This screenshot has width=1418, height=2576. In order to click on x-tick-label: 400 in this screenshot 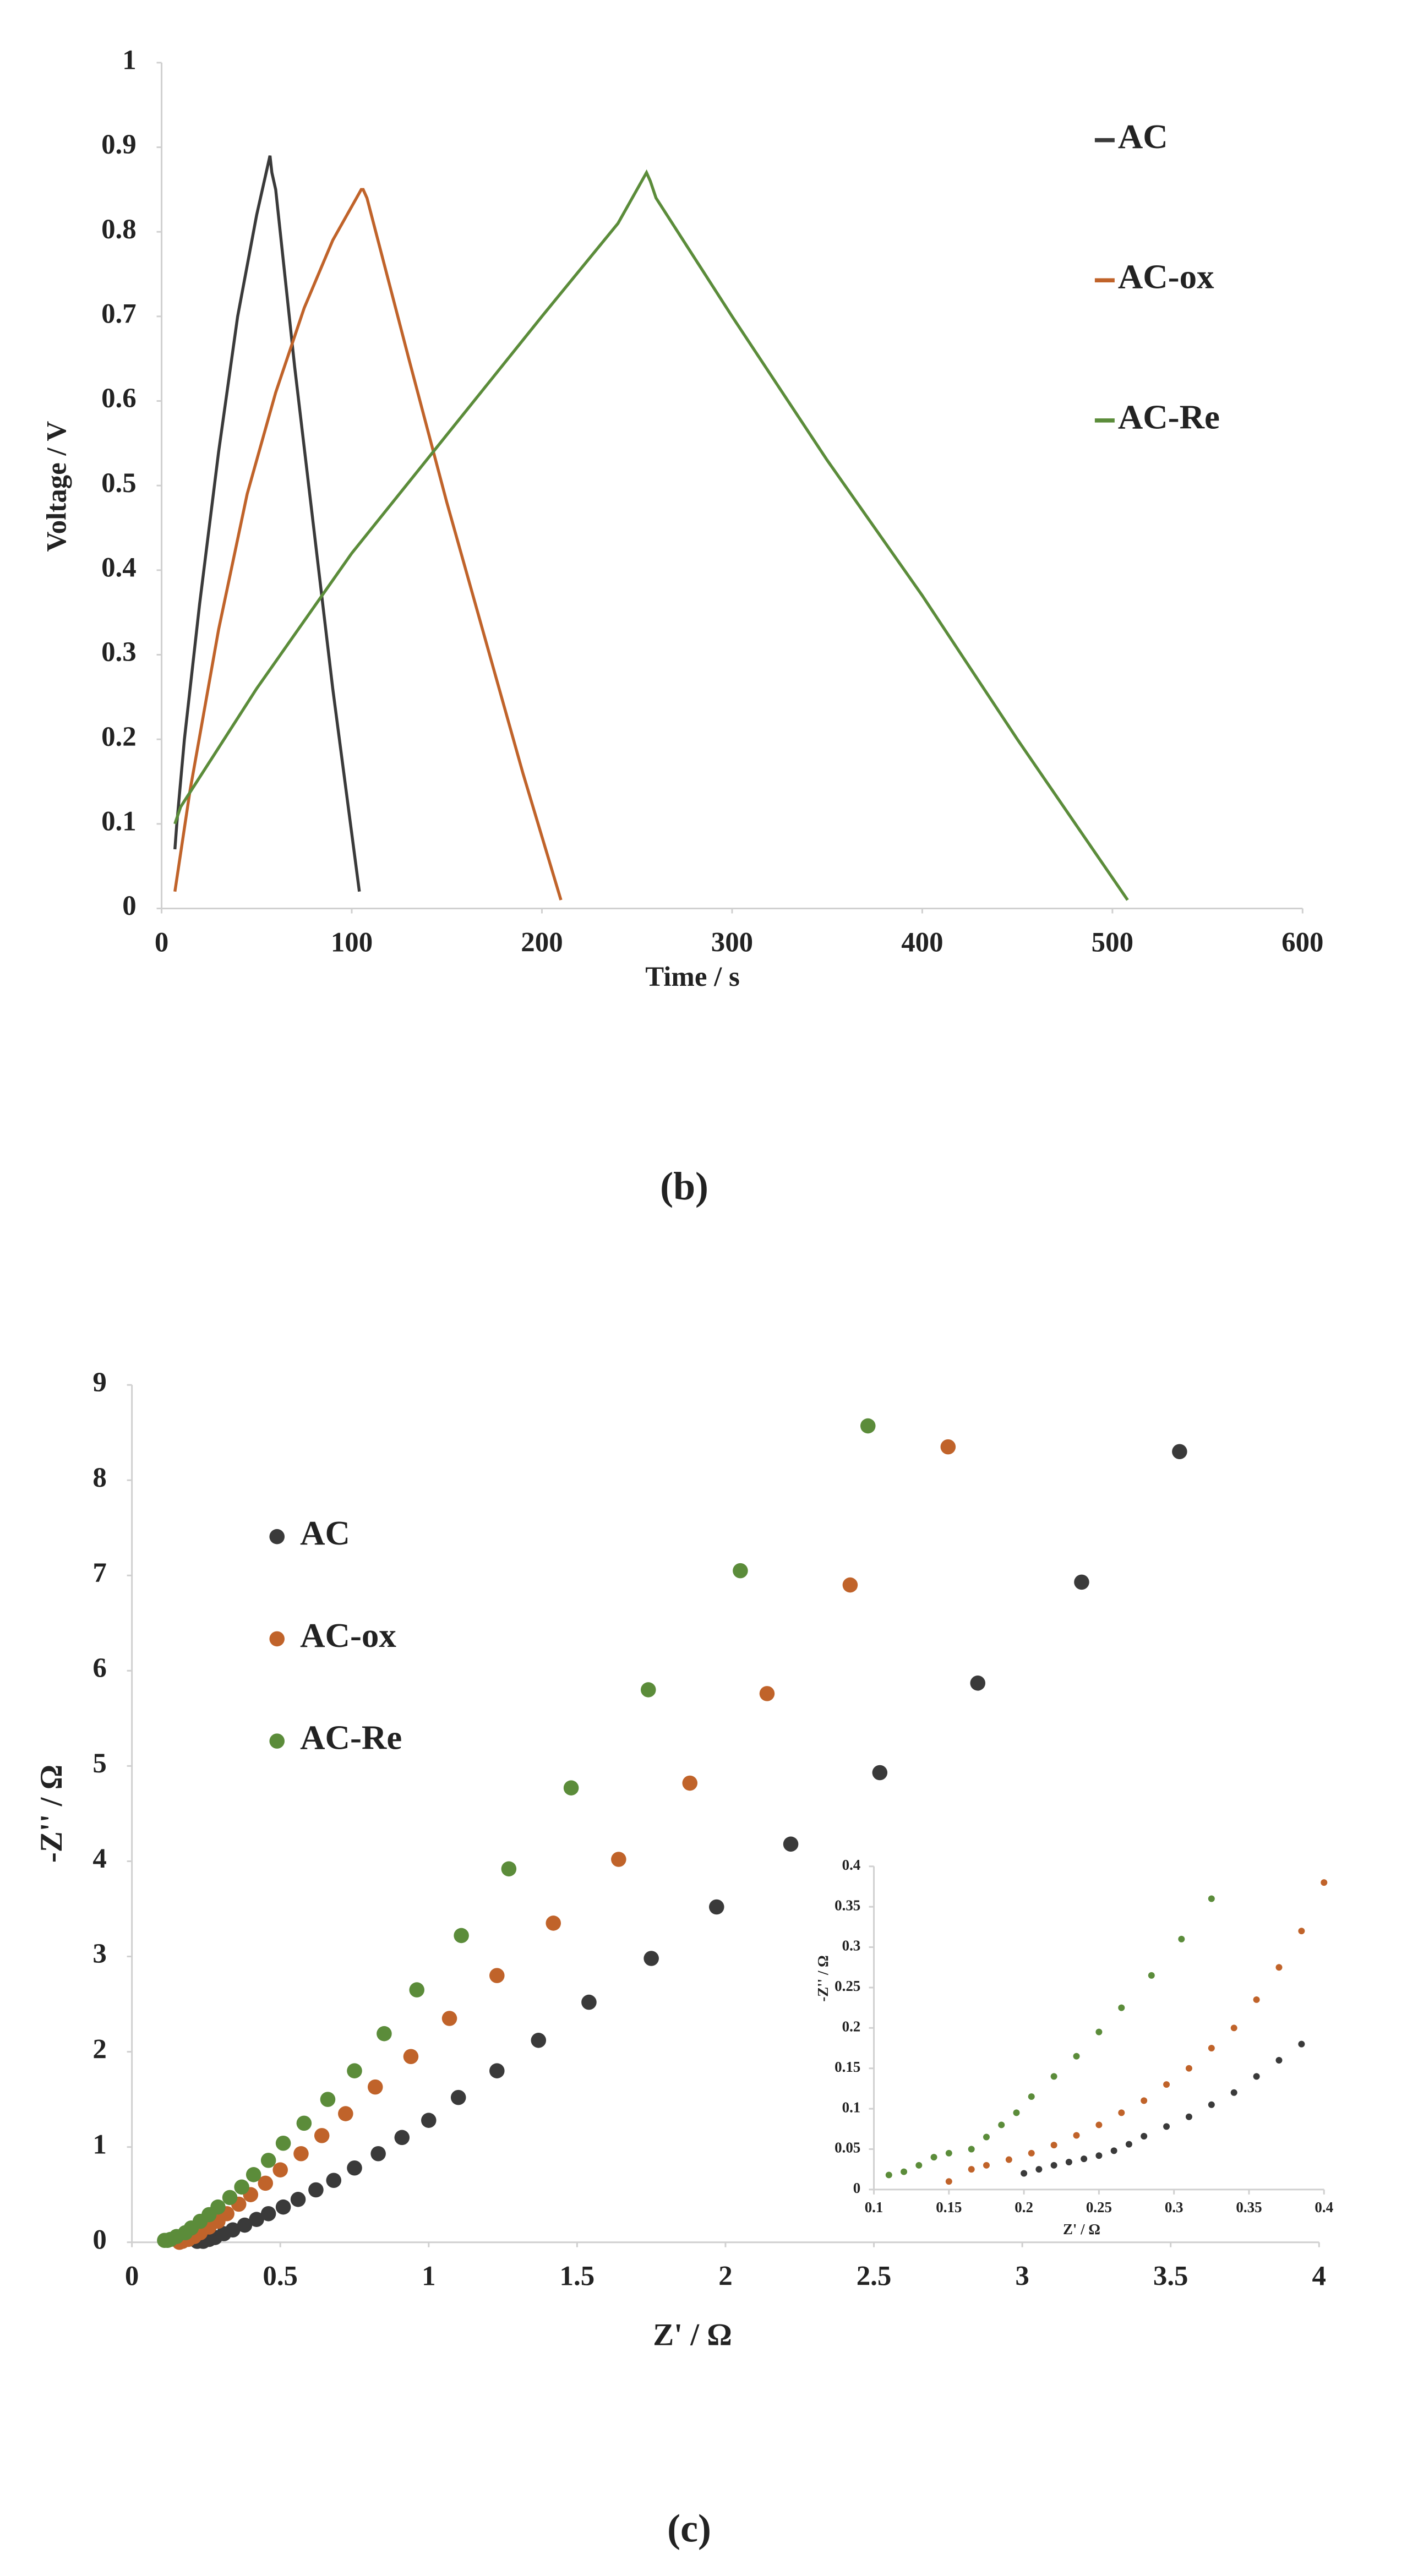, I will do `click(922, 943)`.